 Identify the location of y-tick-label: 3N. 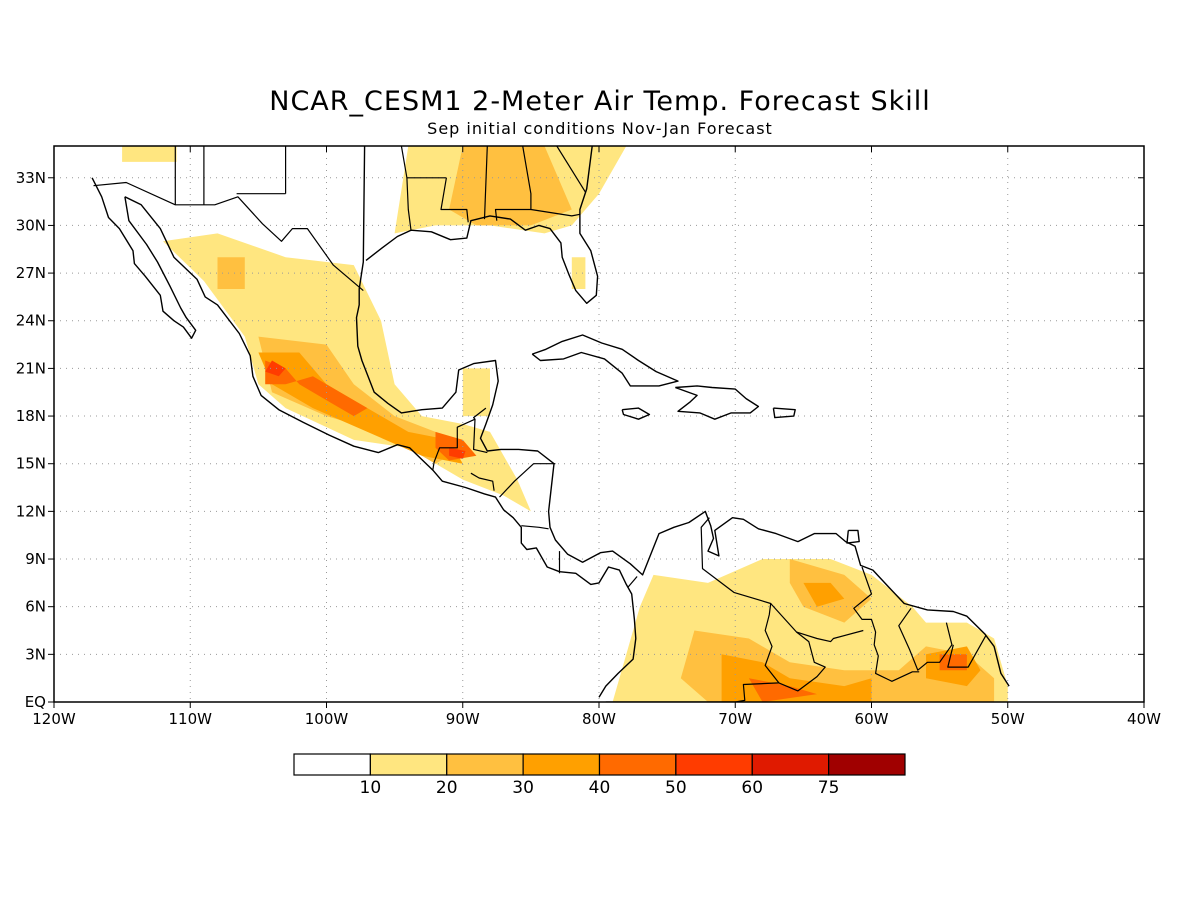
(35, 654).